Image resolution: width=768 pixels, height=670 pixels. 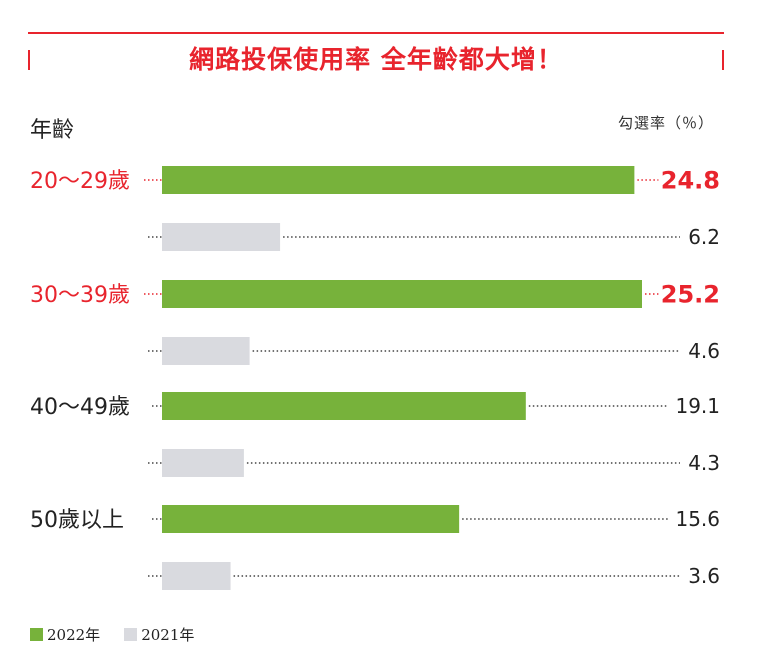 I want to click on title-left-tick, so click(x=29, y=60).